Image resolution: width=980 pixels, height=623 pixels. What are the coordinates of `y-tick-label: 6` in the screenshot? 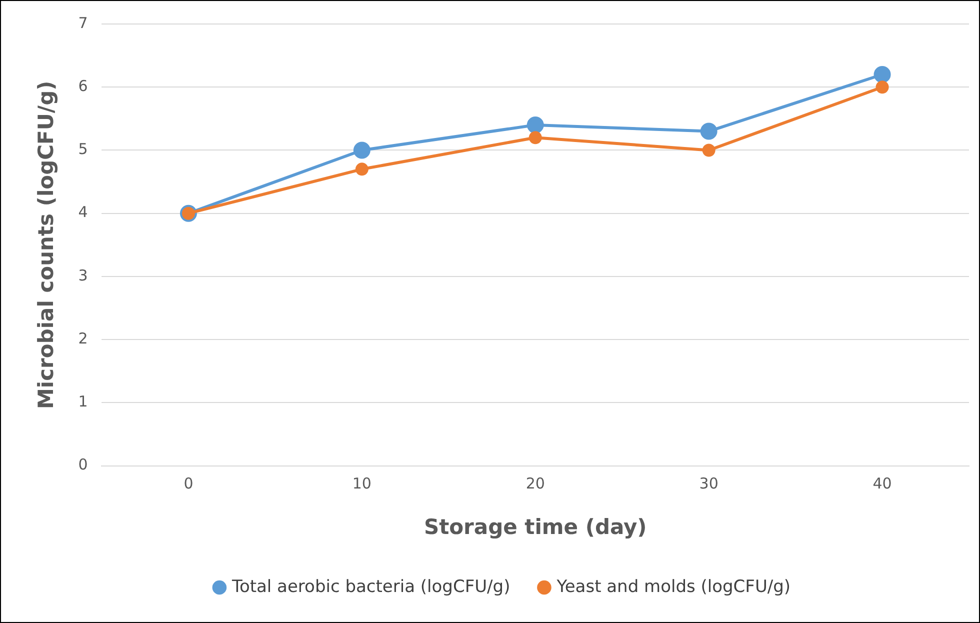 It's located at (83, 86).